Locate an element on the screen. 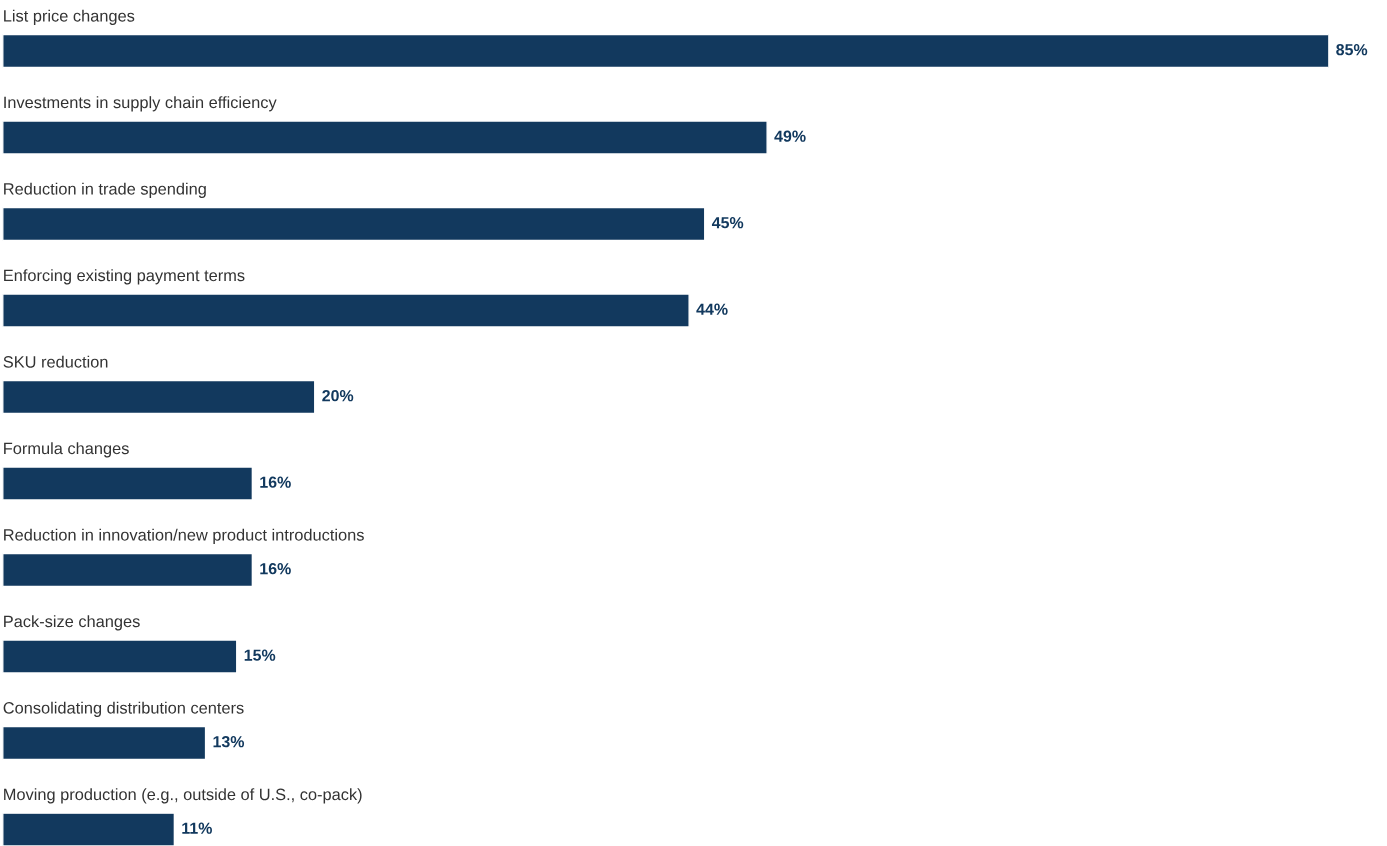  data-label: 11% is located at coordinates (197, 828).